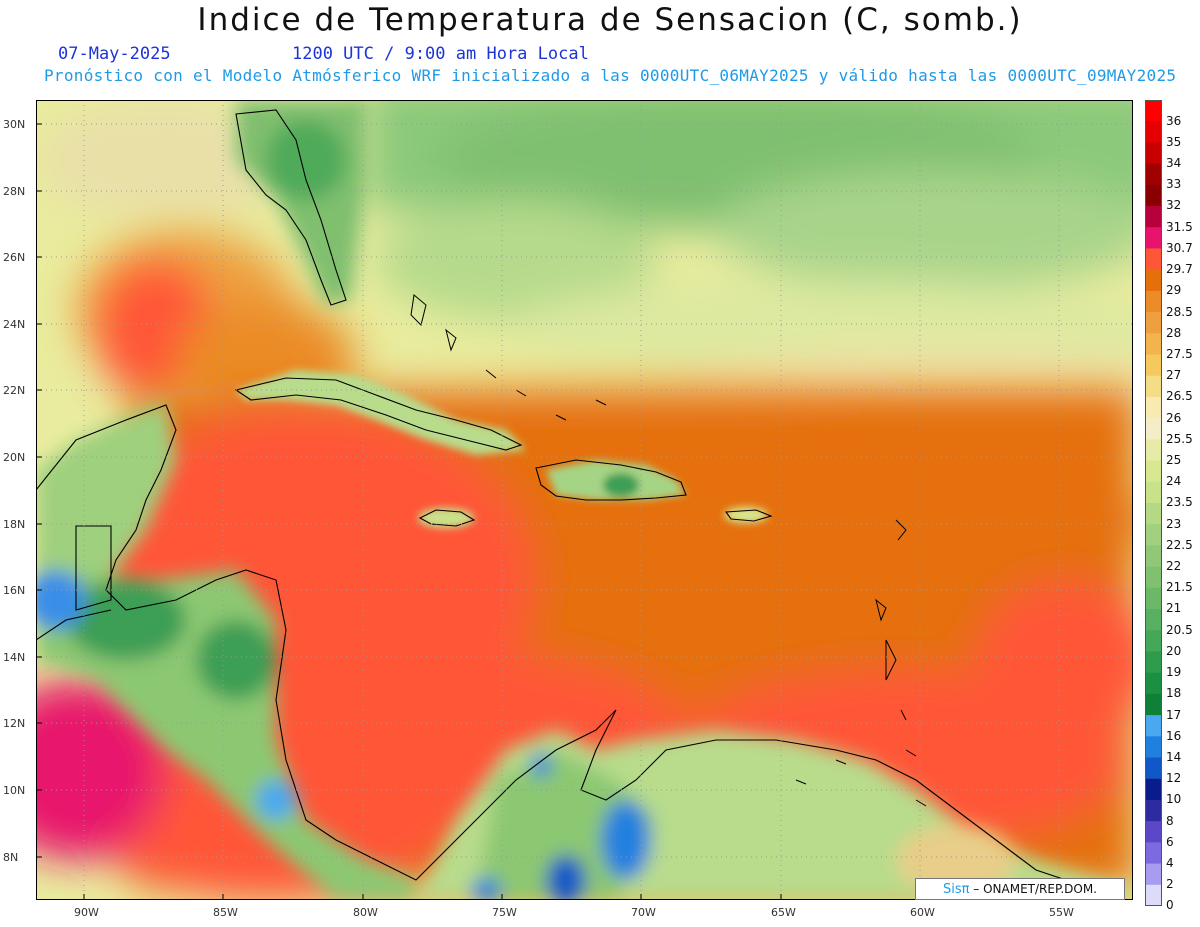  I want to click on colorbar-label: 21.5, so click(1179, 587).